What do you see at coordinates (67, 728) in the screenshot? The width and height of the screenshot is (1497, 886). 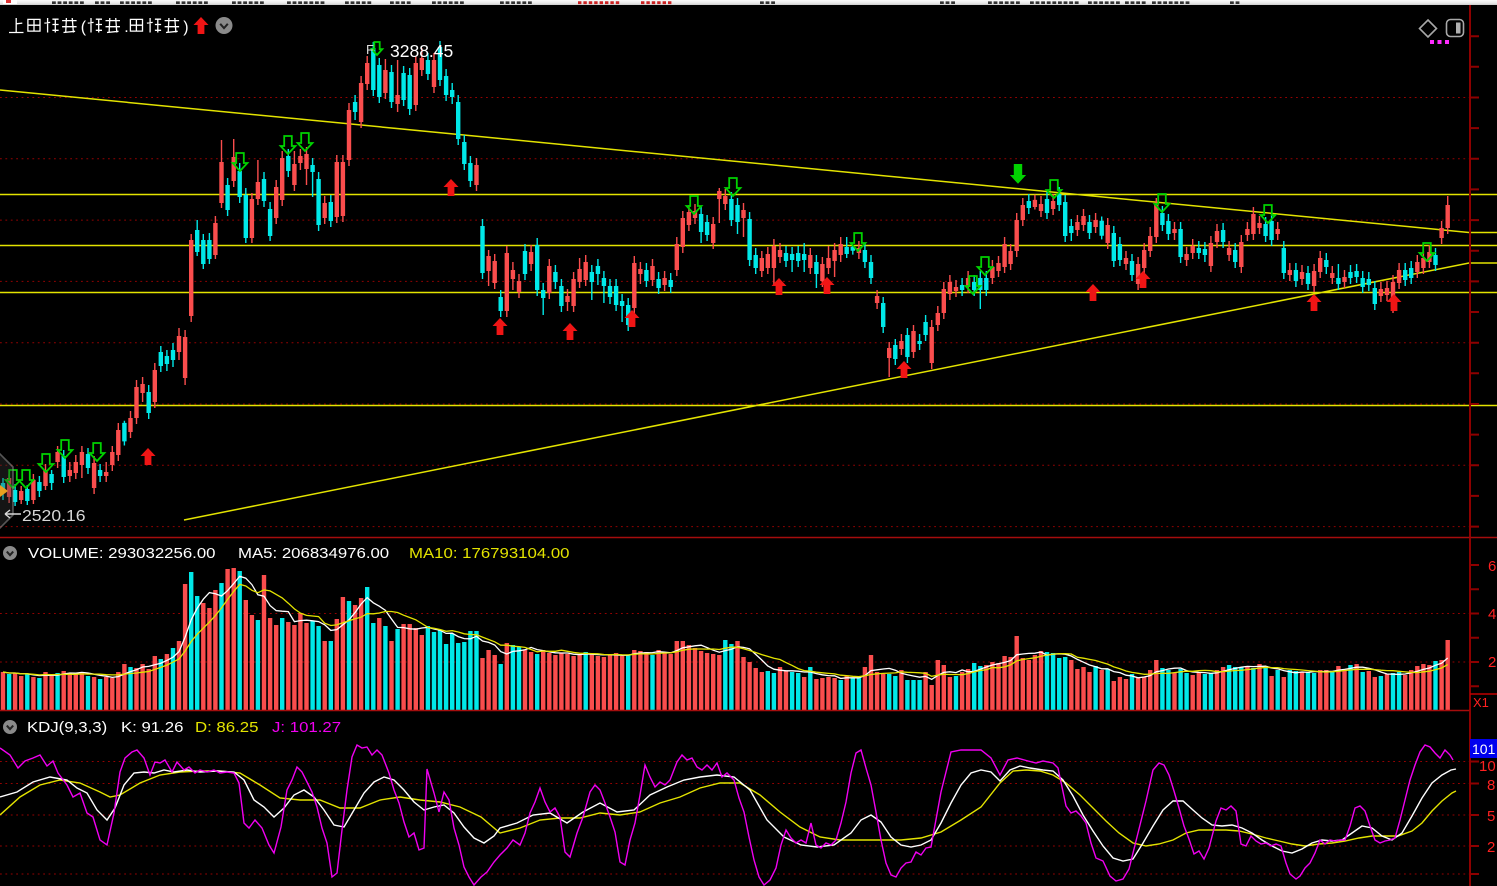 I see `svg-text: KDJ(9,3,3)` at bounding box center [67, 728].